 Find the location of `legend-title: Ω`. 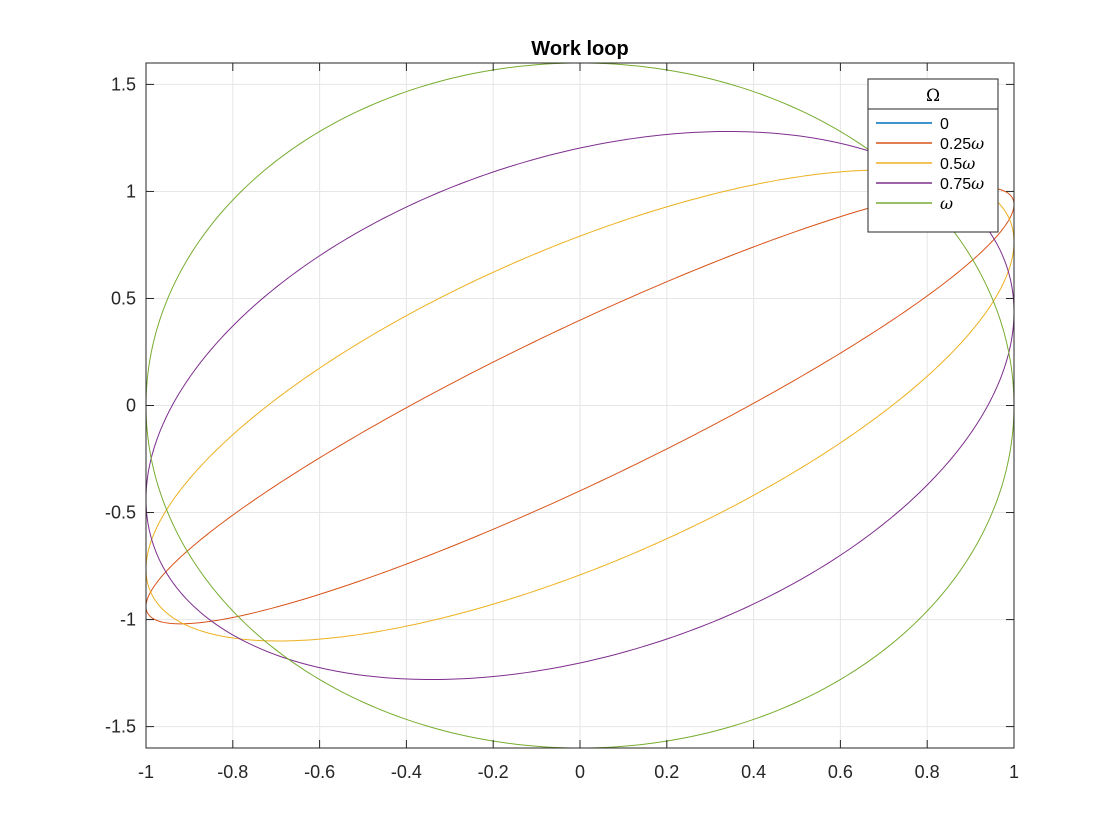

legend-title: Ω is located at coordinates (933, 96).